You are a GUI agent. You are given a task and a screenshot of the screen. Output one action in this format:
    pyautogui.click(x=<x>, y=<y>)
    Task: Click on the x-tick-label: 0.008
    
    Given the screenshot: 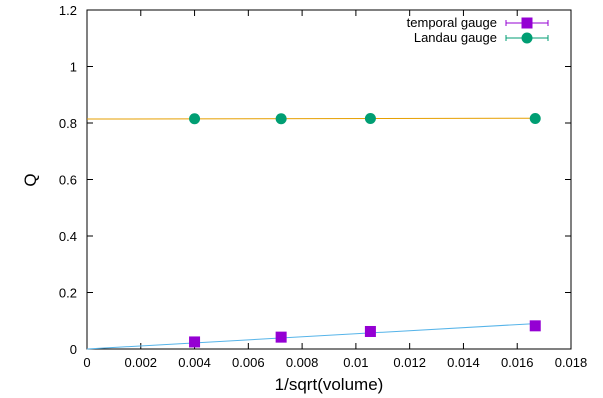 What is the action you would take?
    pyautogui.click(x=302, y=362)
    